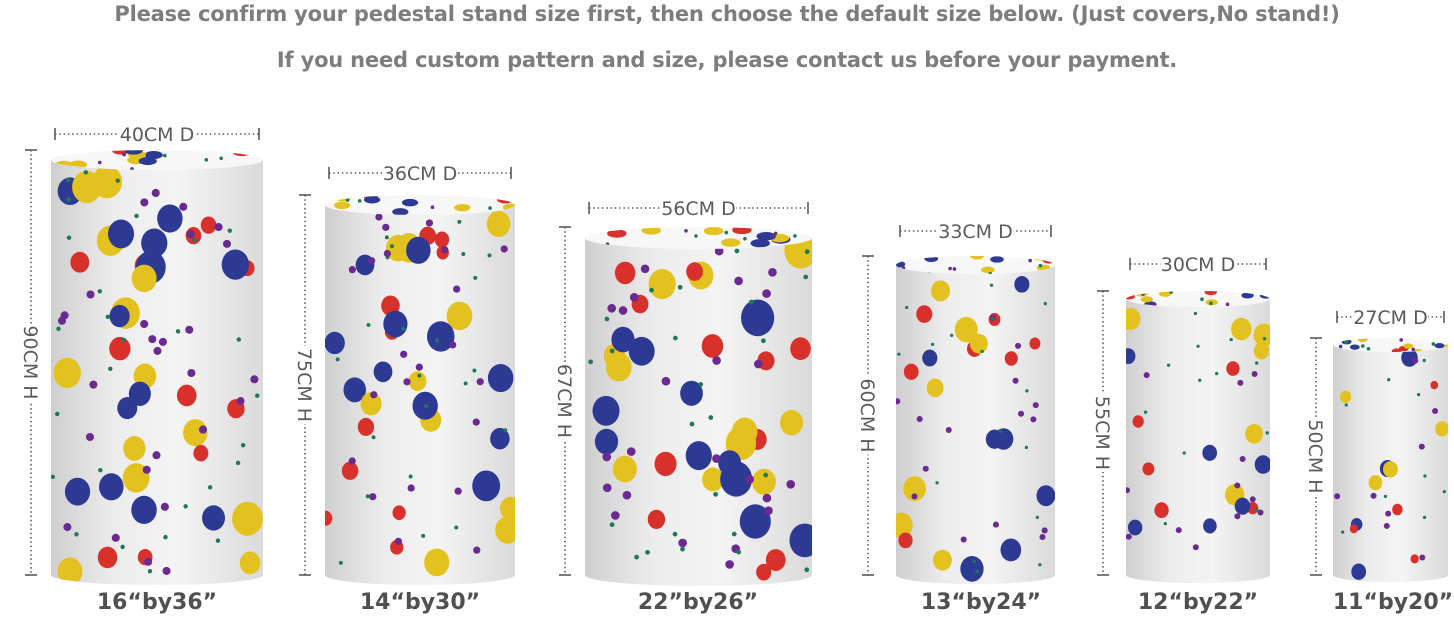 The height and width of the screenshot is (619, 1454). I want to click on diameter-dimension: 27CM D, so click(1390, 317).